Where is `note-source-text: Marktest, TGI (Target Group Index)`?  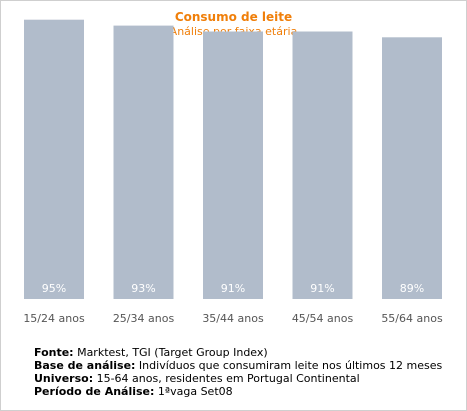 note-source-text: Marktest, TGI (Target Group Index) is located at coordinates (170, 352).